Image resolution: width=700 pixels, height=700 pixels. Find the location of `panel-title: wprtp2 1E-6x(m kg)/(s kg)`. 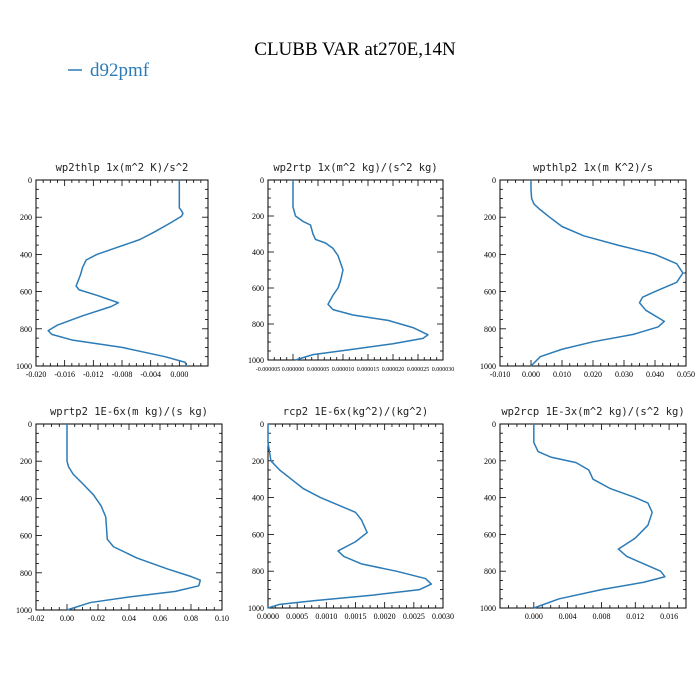

panel-title: wprtp2 1E-6x(m kg)/(s kg) is located at coordinates (129, 412).